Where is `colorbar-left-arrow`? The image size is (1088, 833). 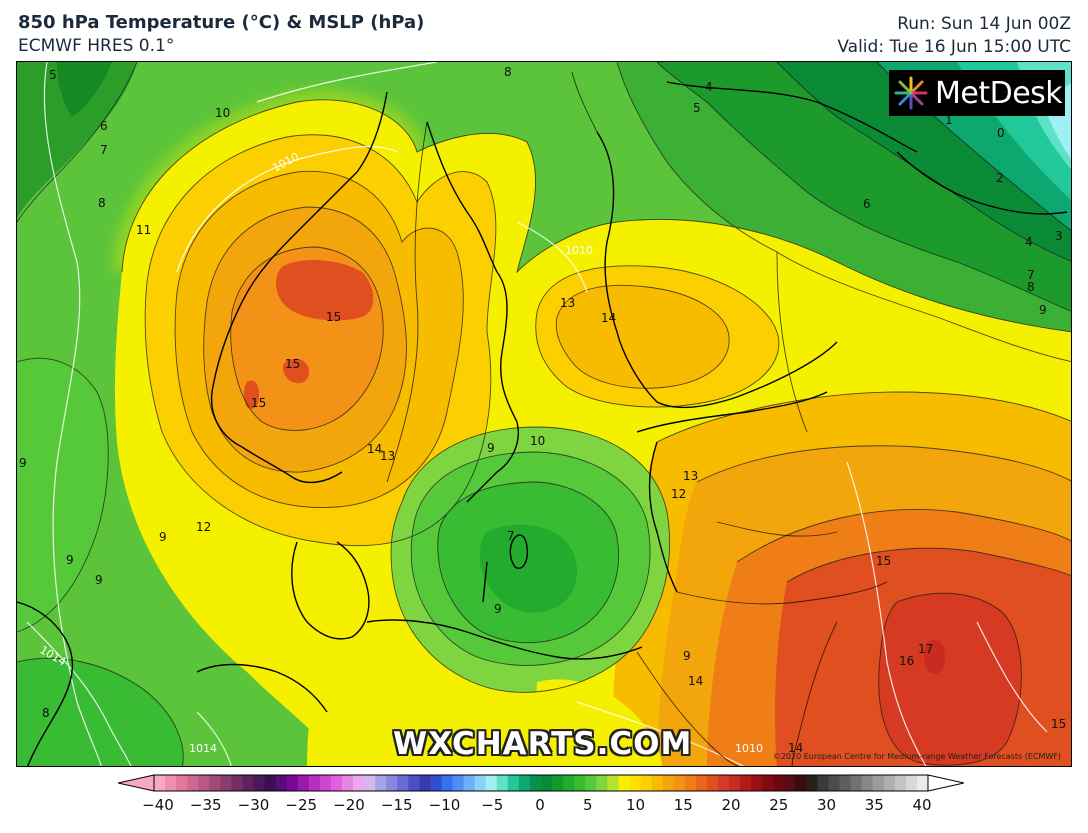
colorbar-left-arrow is located at coordinates (136, 783).